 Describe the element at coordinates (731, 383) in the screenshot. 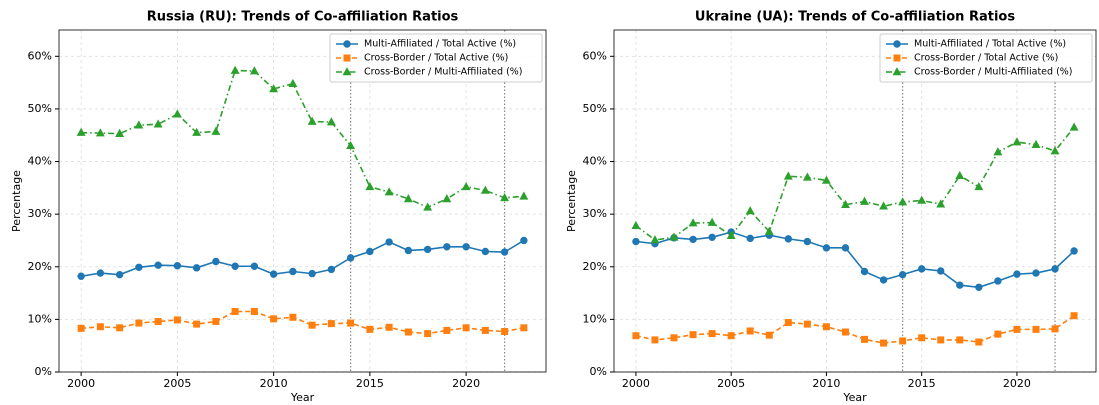

I see `x-tick-label: 2005` at that location.